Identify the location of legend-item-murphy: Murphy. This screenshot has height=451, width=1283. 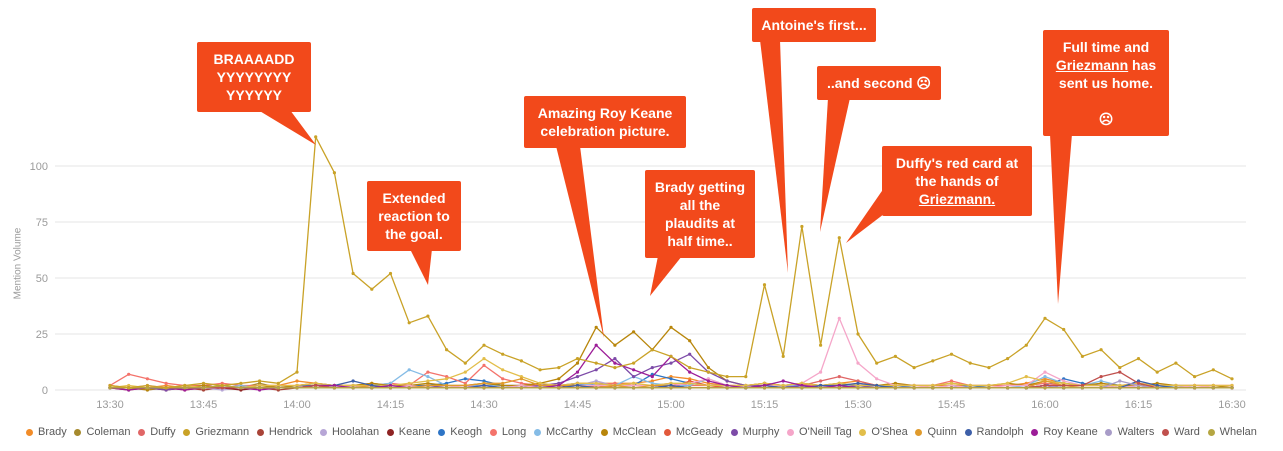
(755, 432).